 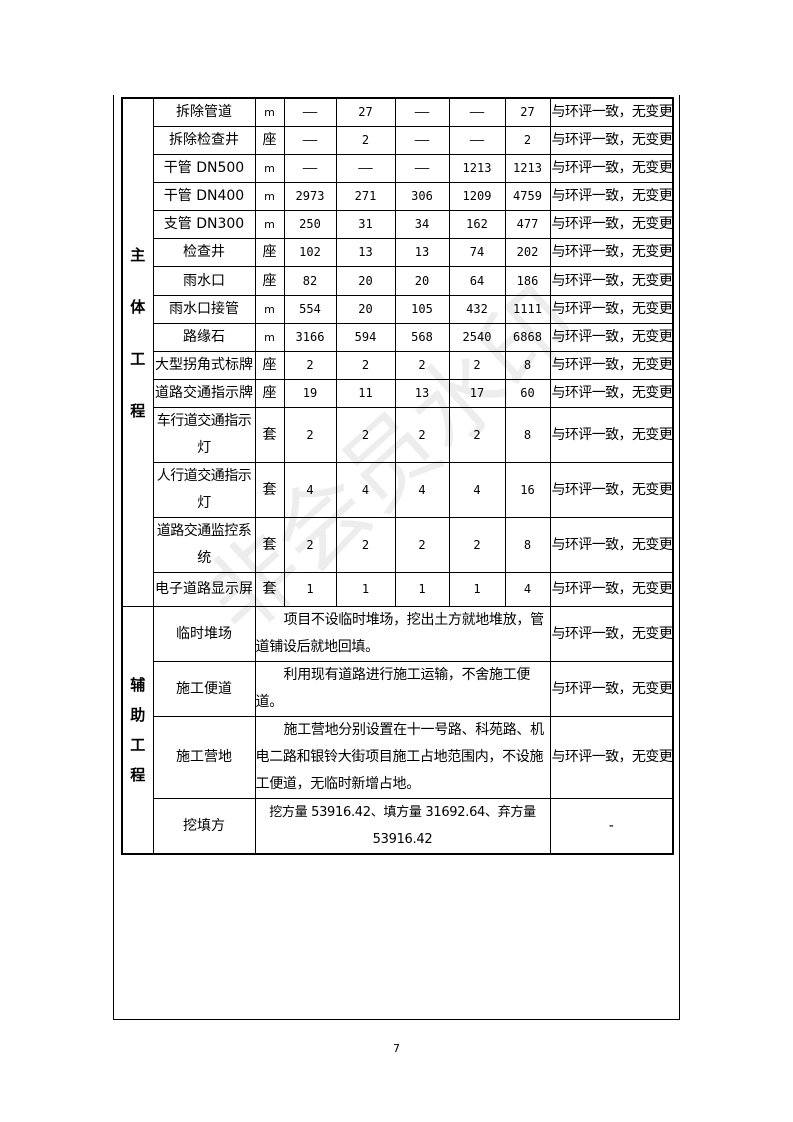 What do you see at coordinates (204, 393) in the screenshot?
I see `item-name: 道路交通指示牌` at bounding box center [204, 393].